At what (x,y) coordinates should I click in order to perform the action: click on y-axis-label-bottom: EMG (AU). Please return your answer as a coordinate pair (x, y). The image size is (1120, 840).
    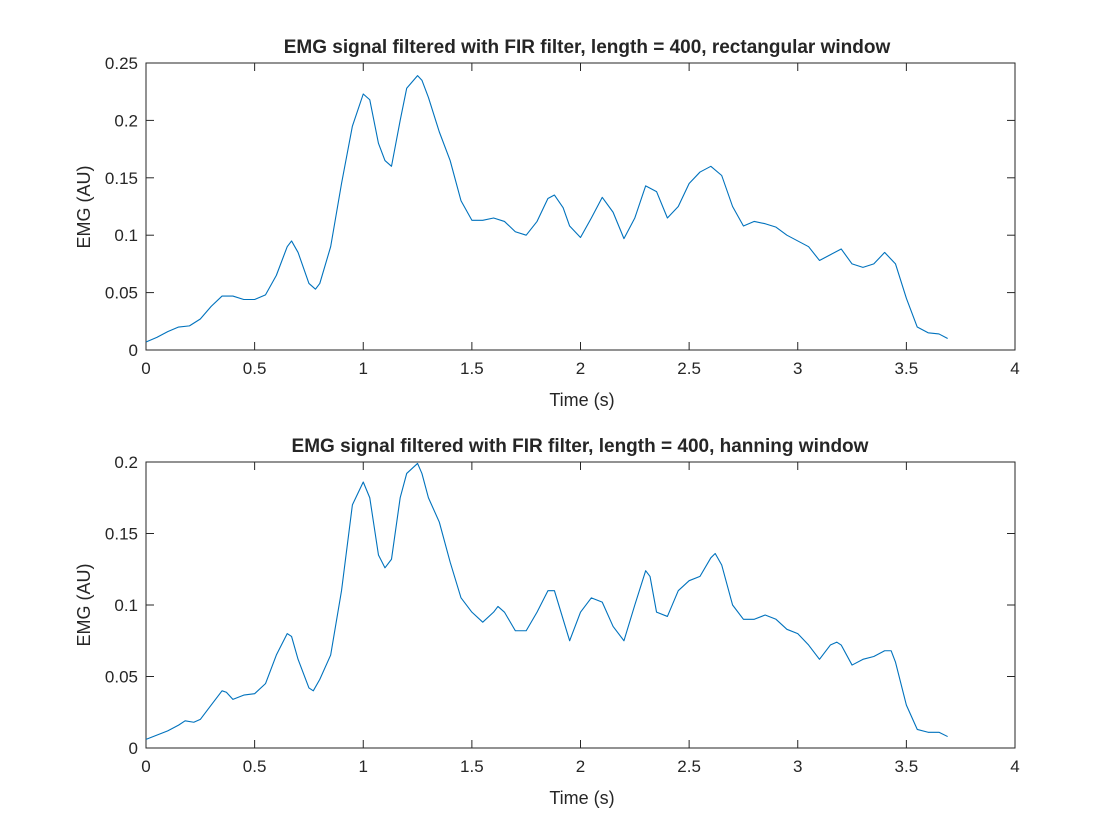
    Looking at the image, I should click on (84, 605).